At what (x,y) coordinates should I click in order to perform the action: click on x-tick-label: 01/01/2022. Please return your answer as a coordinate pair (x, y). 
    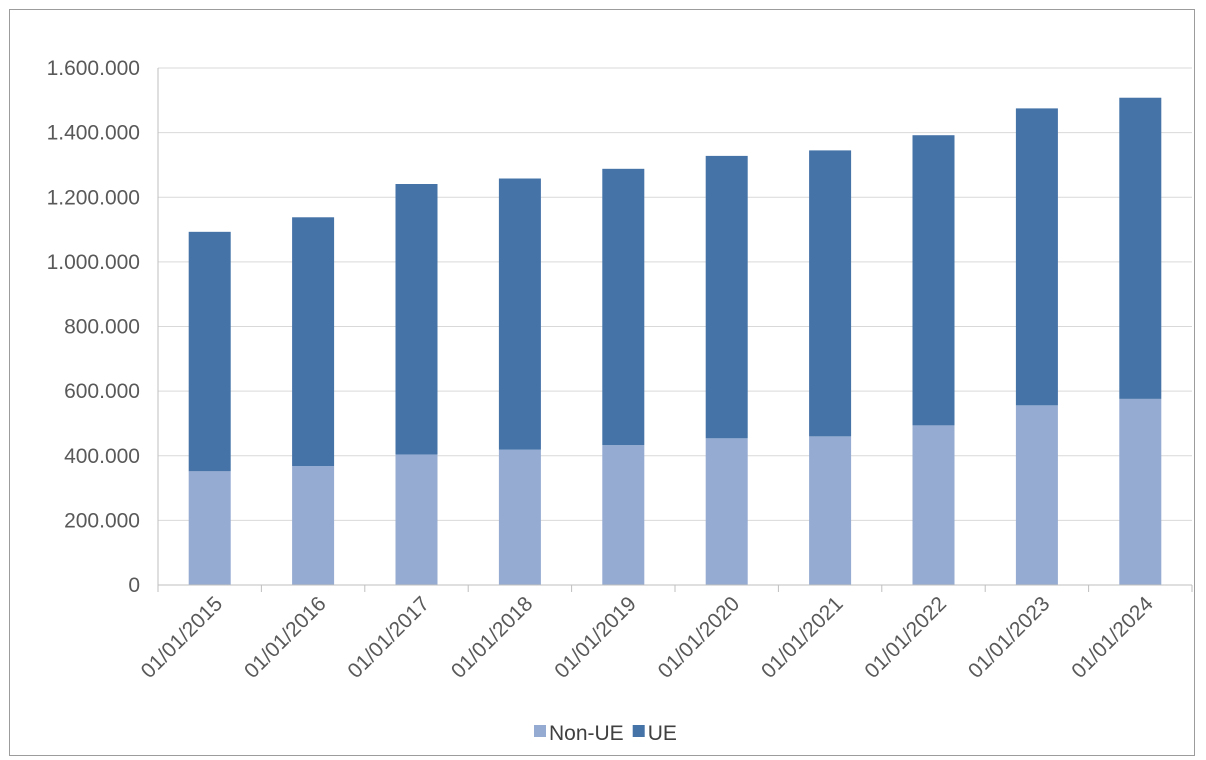
    Looking at the image, I should click on (905, 637).